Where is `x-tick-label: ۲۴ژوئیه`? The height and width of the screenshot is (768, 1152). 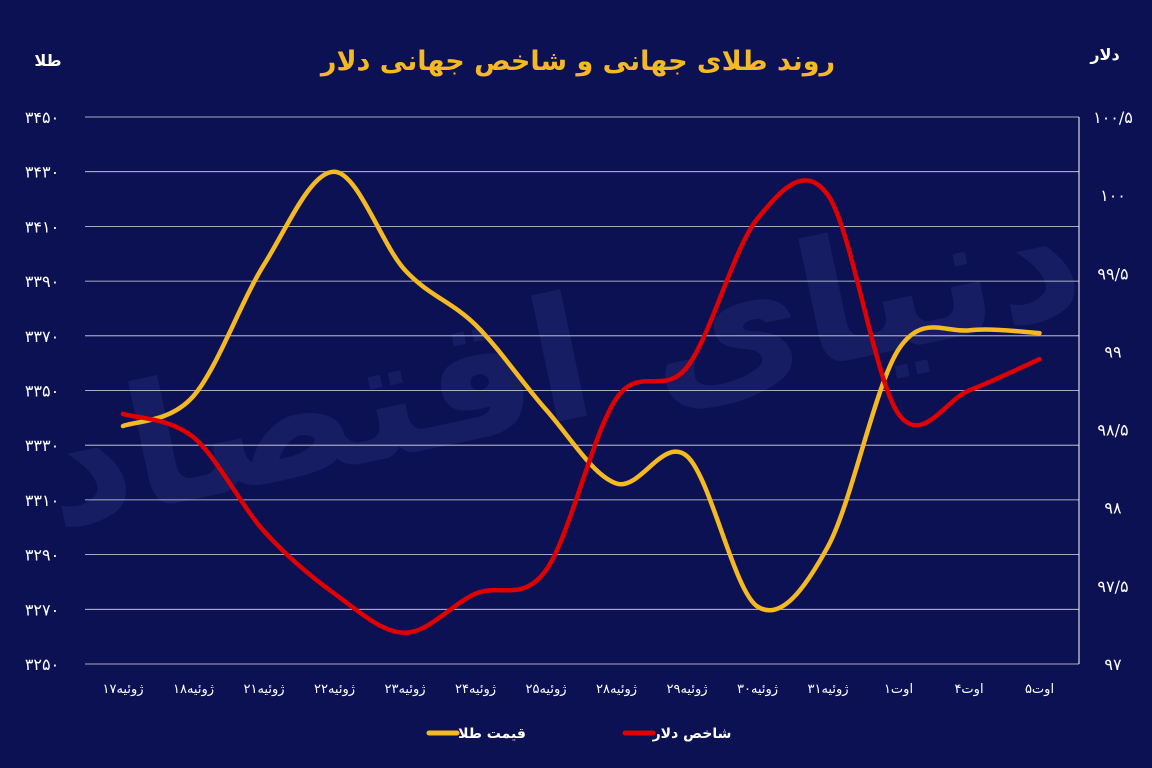 x-tick-label: ۲۴ژوئیه is located at coordinates (475, 689).